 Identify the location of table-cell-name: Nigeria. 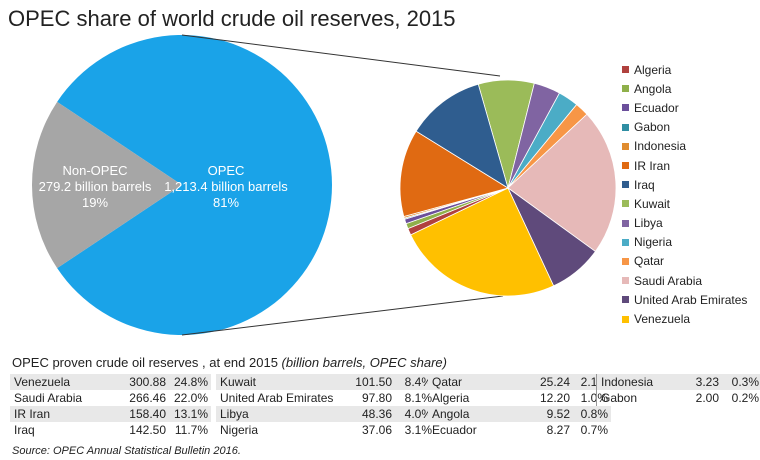
(239, 430).